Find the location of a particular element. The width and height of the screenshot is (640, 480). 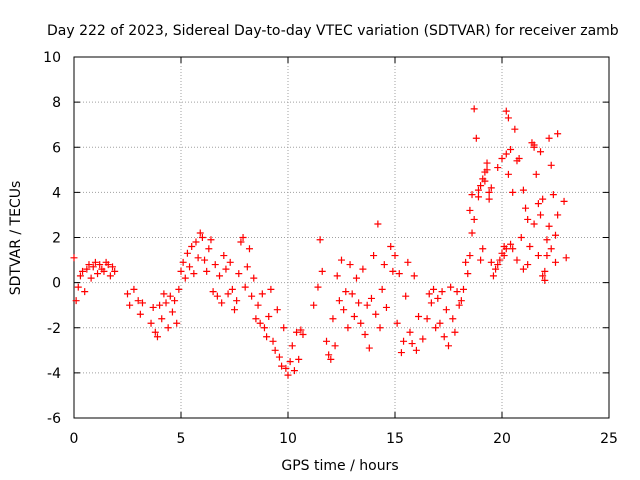

x-tick-label: 5 is located at coordinates (181, 439).